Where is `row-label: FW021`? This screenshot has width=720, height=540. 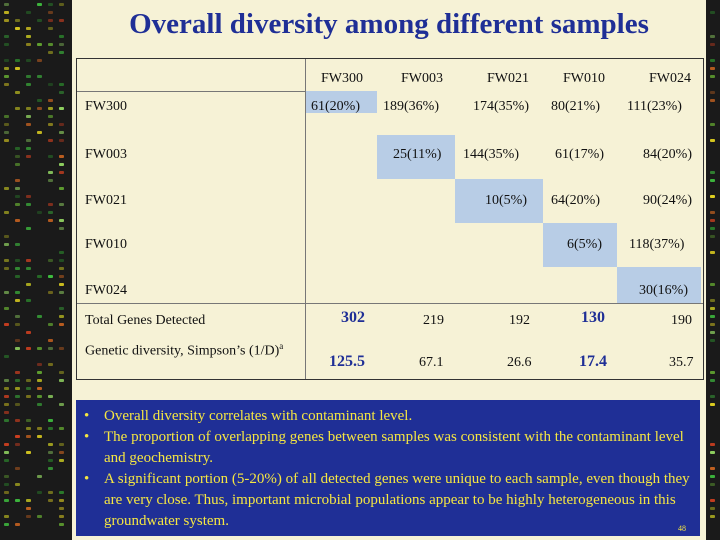
row-label: FW021 is located at coordinates (106, 200).